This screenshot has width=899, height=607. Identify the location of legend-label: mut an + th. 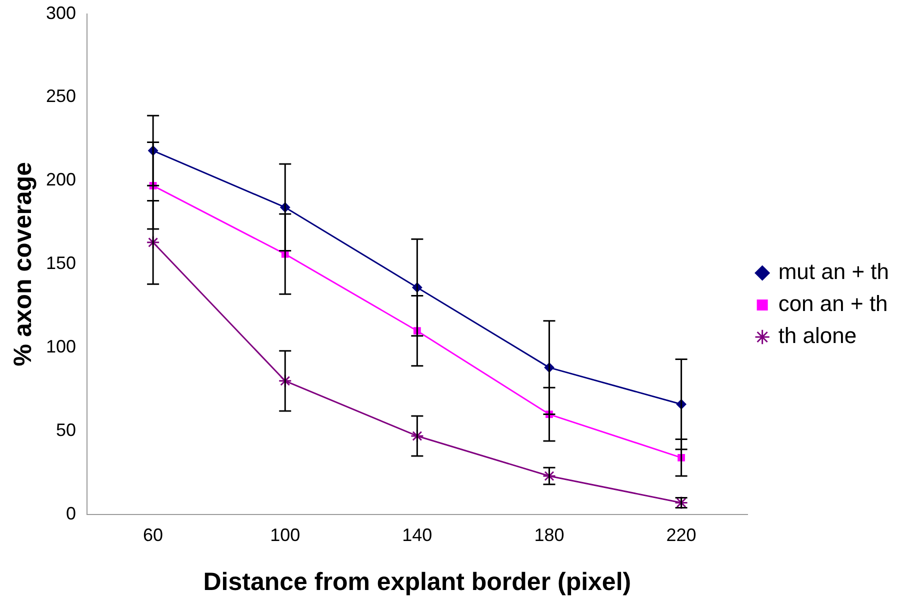
(834, 271).